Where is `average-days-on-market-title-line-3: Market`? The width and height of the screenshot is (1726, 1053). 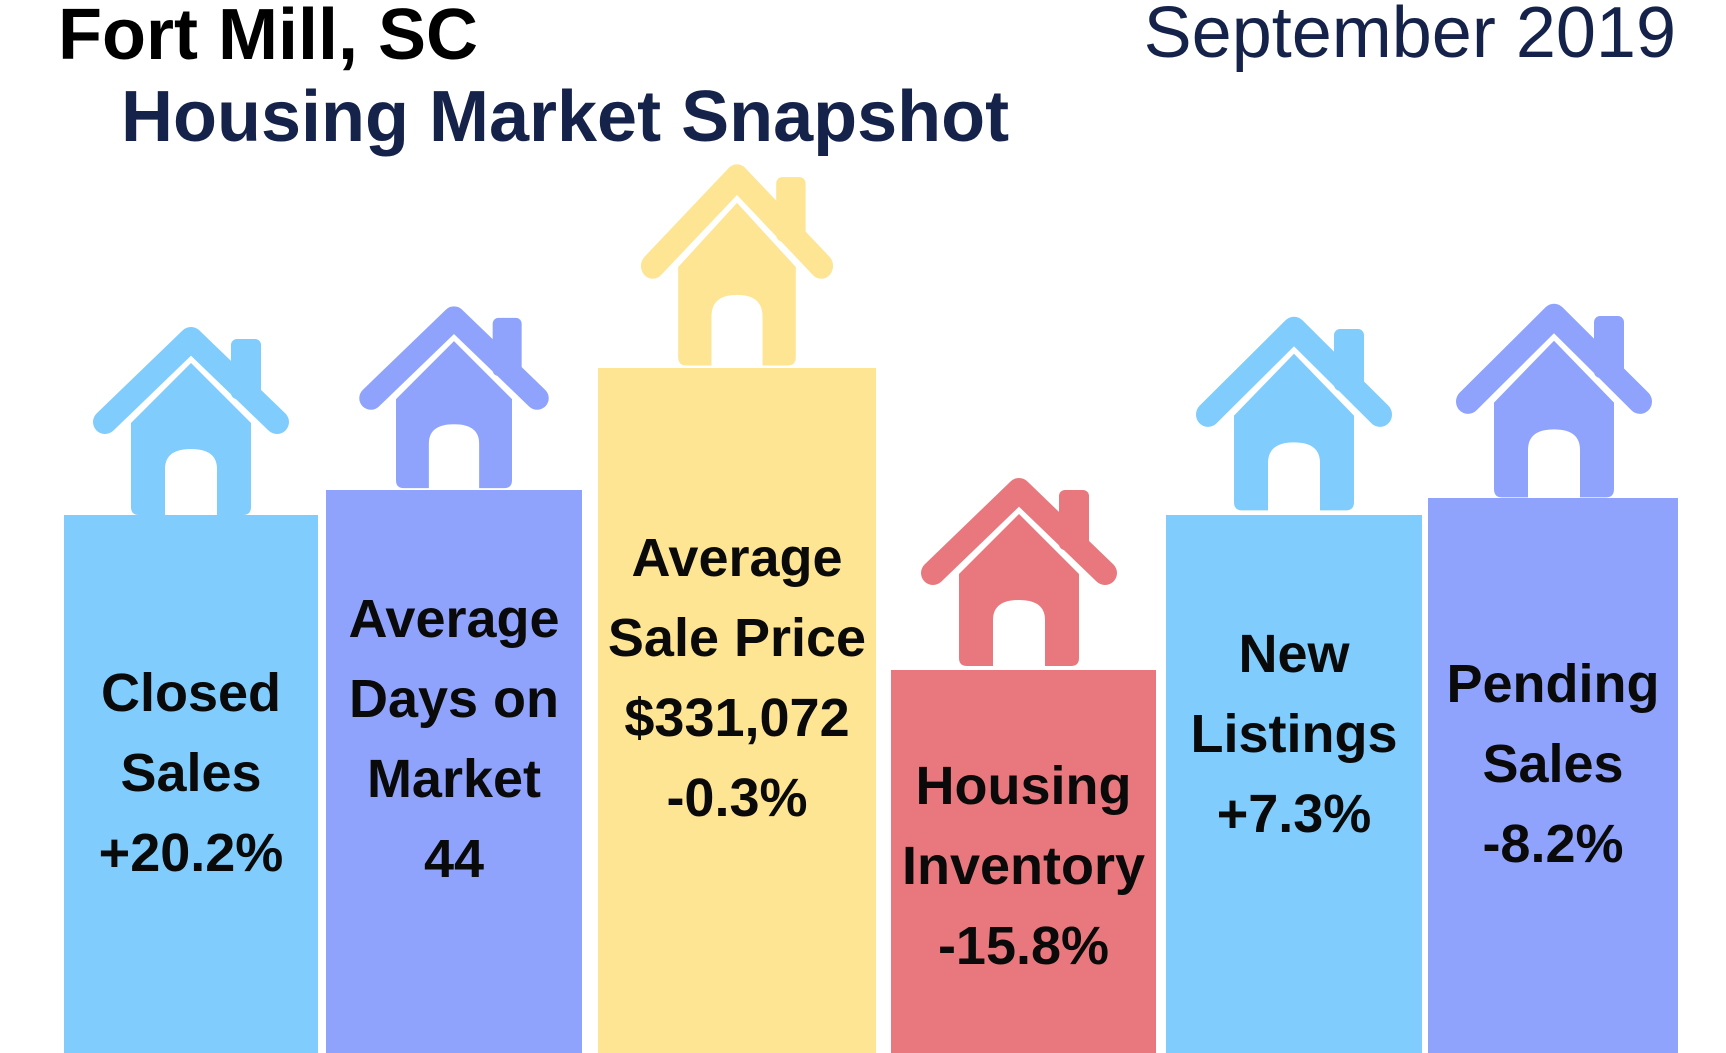
average-days-on-market-title-line-3: Market is located at coordinates (454, 779).